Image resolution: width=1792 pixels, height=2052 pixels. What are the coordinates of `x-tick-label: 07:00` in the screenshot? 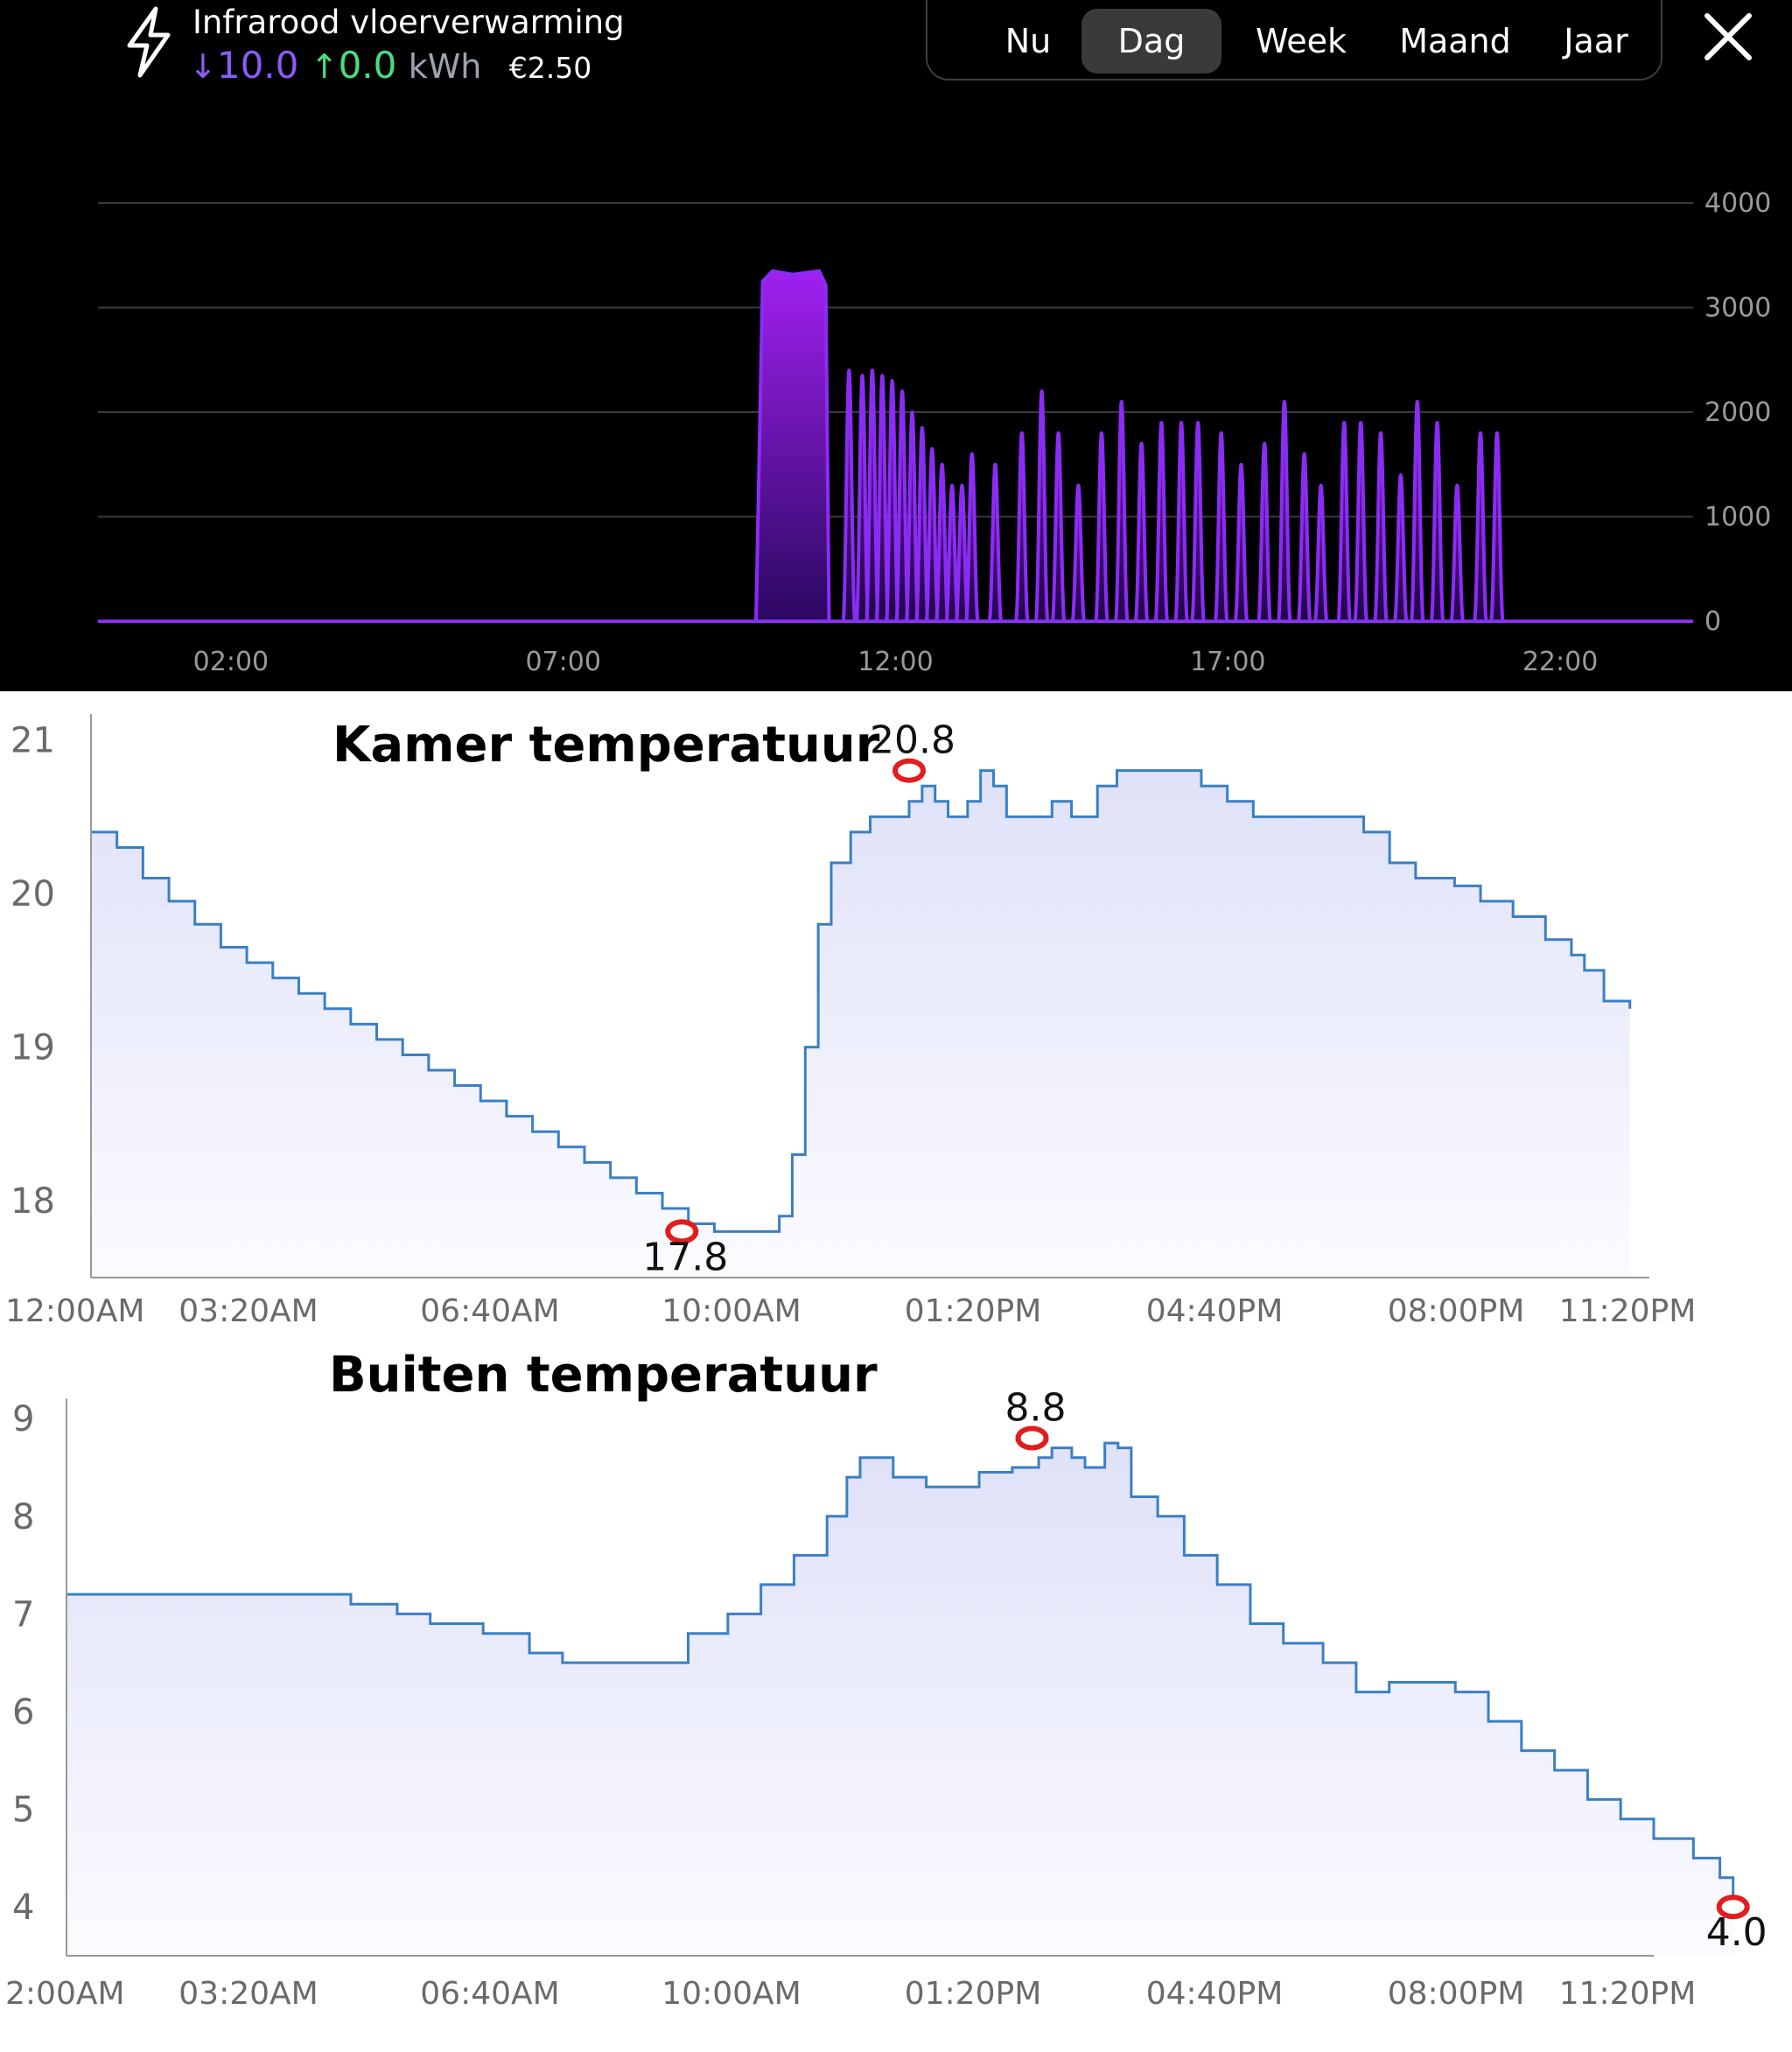 It's located at (562, 662).